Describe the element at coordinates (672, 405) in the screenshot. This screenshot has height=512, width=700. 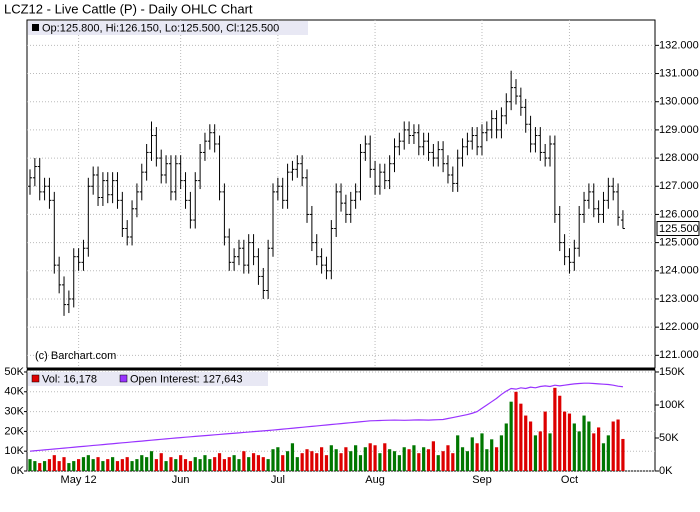
I see `y2-tick-label: 100K` at that location.